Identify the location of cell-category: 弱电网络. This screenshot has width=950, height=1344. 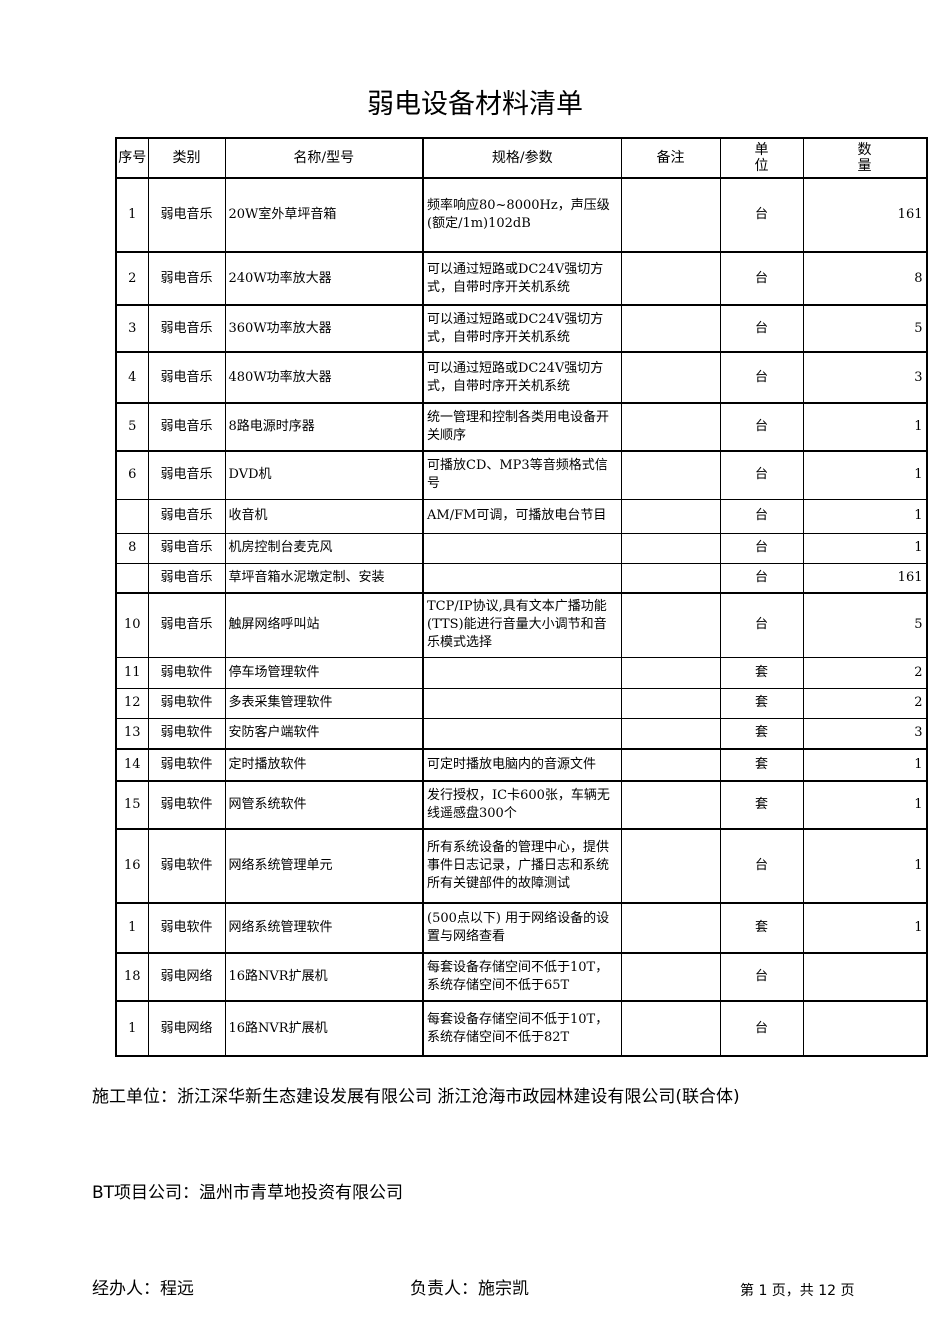
(186, 977).